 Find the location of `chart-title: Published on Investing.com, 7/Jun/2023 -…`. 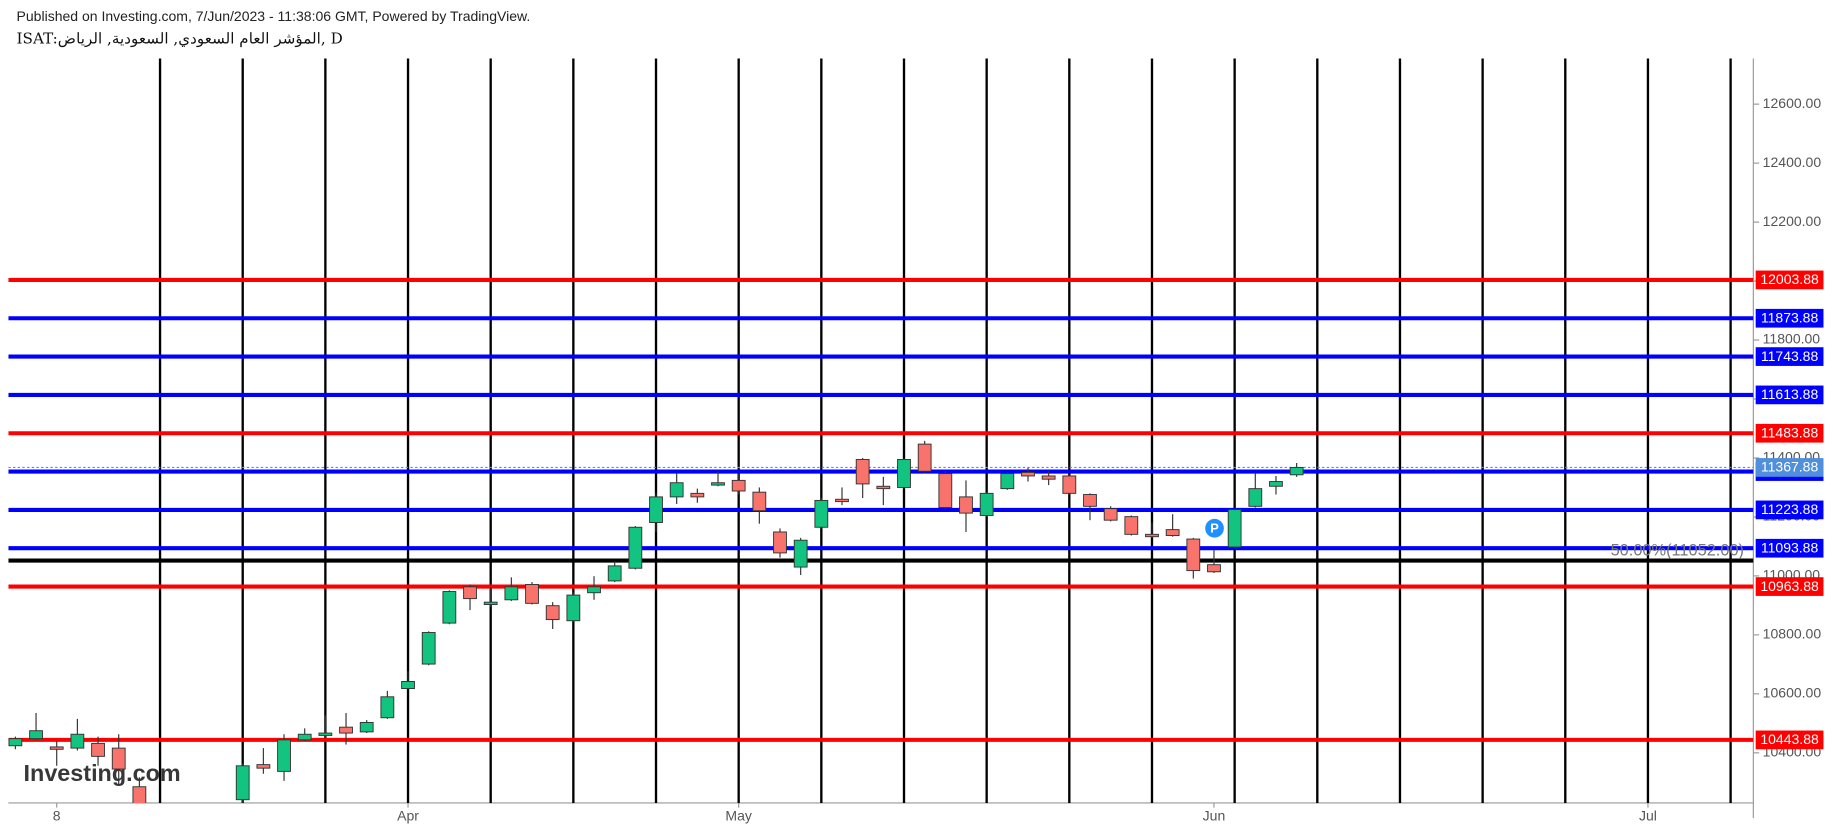

chart-title: Published on Investing.com, 7/Jun/2023 -… is located at coordinates (274, 16).